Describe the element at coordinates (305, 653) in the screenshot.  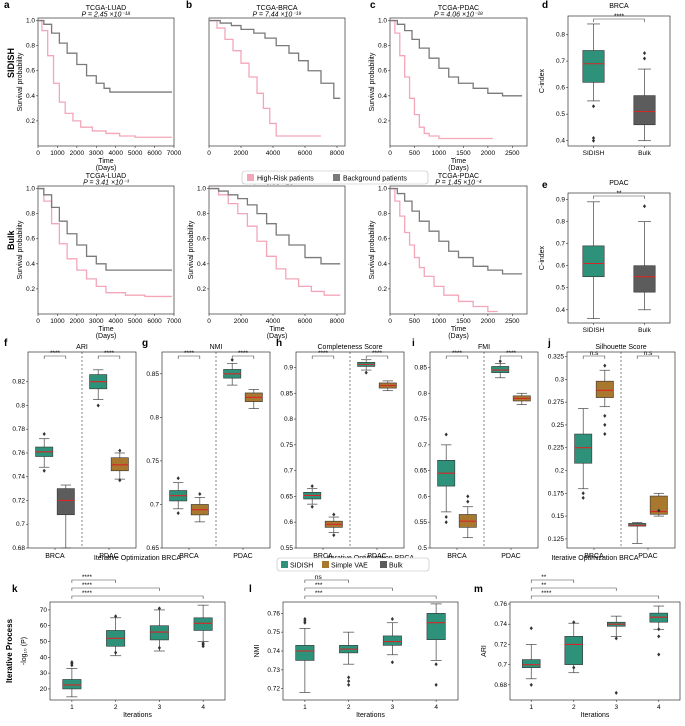
I see `box-1-box` at that location.